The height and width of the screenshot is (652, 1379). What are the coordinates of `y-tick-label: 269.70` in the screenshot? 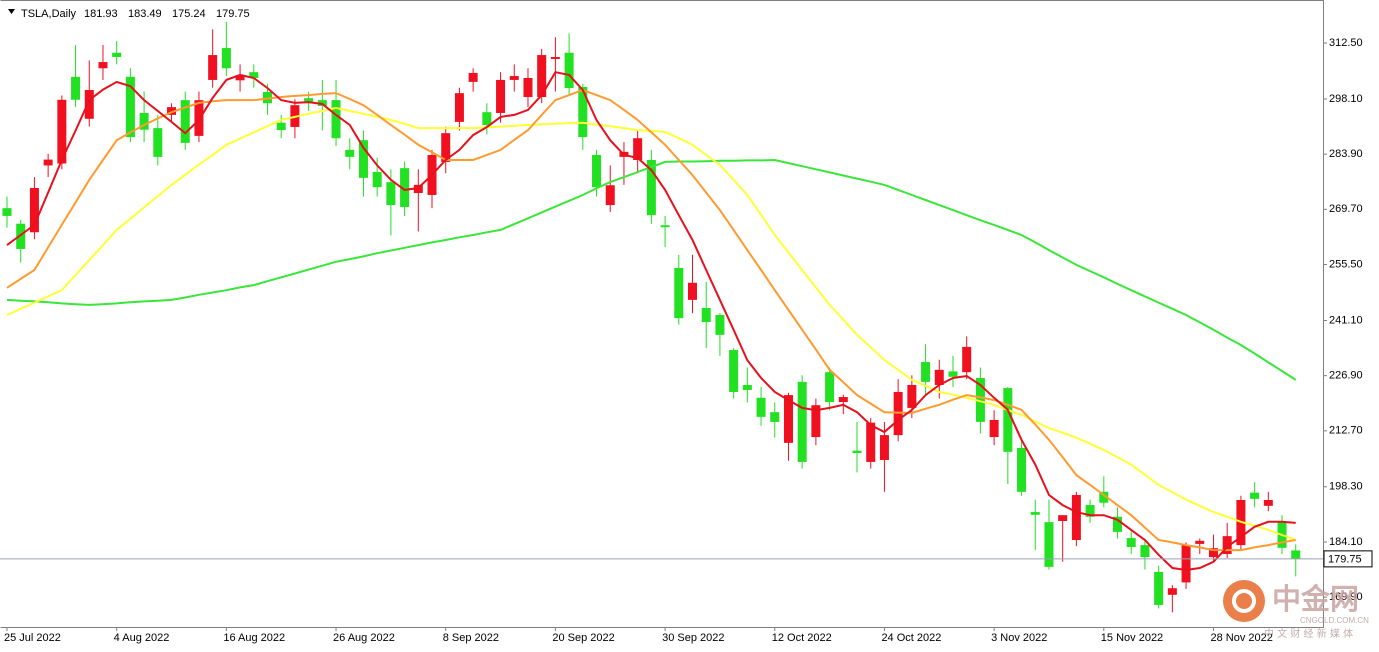 It's located at (1346, 209).